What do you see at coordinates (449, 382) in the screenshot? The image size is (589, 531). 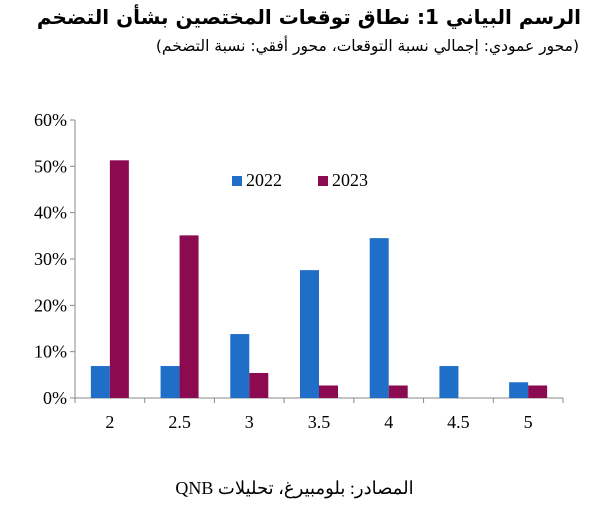 I see `bar-2022-4.5` at bounding box center [449, 382].